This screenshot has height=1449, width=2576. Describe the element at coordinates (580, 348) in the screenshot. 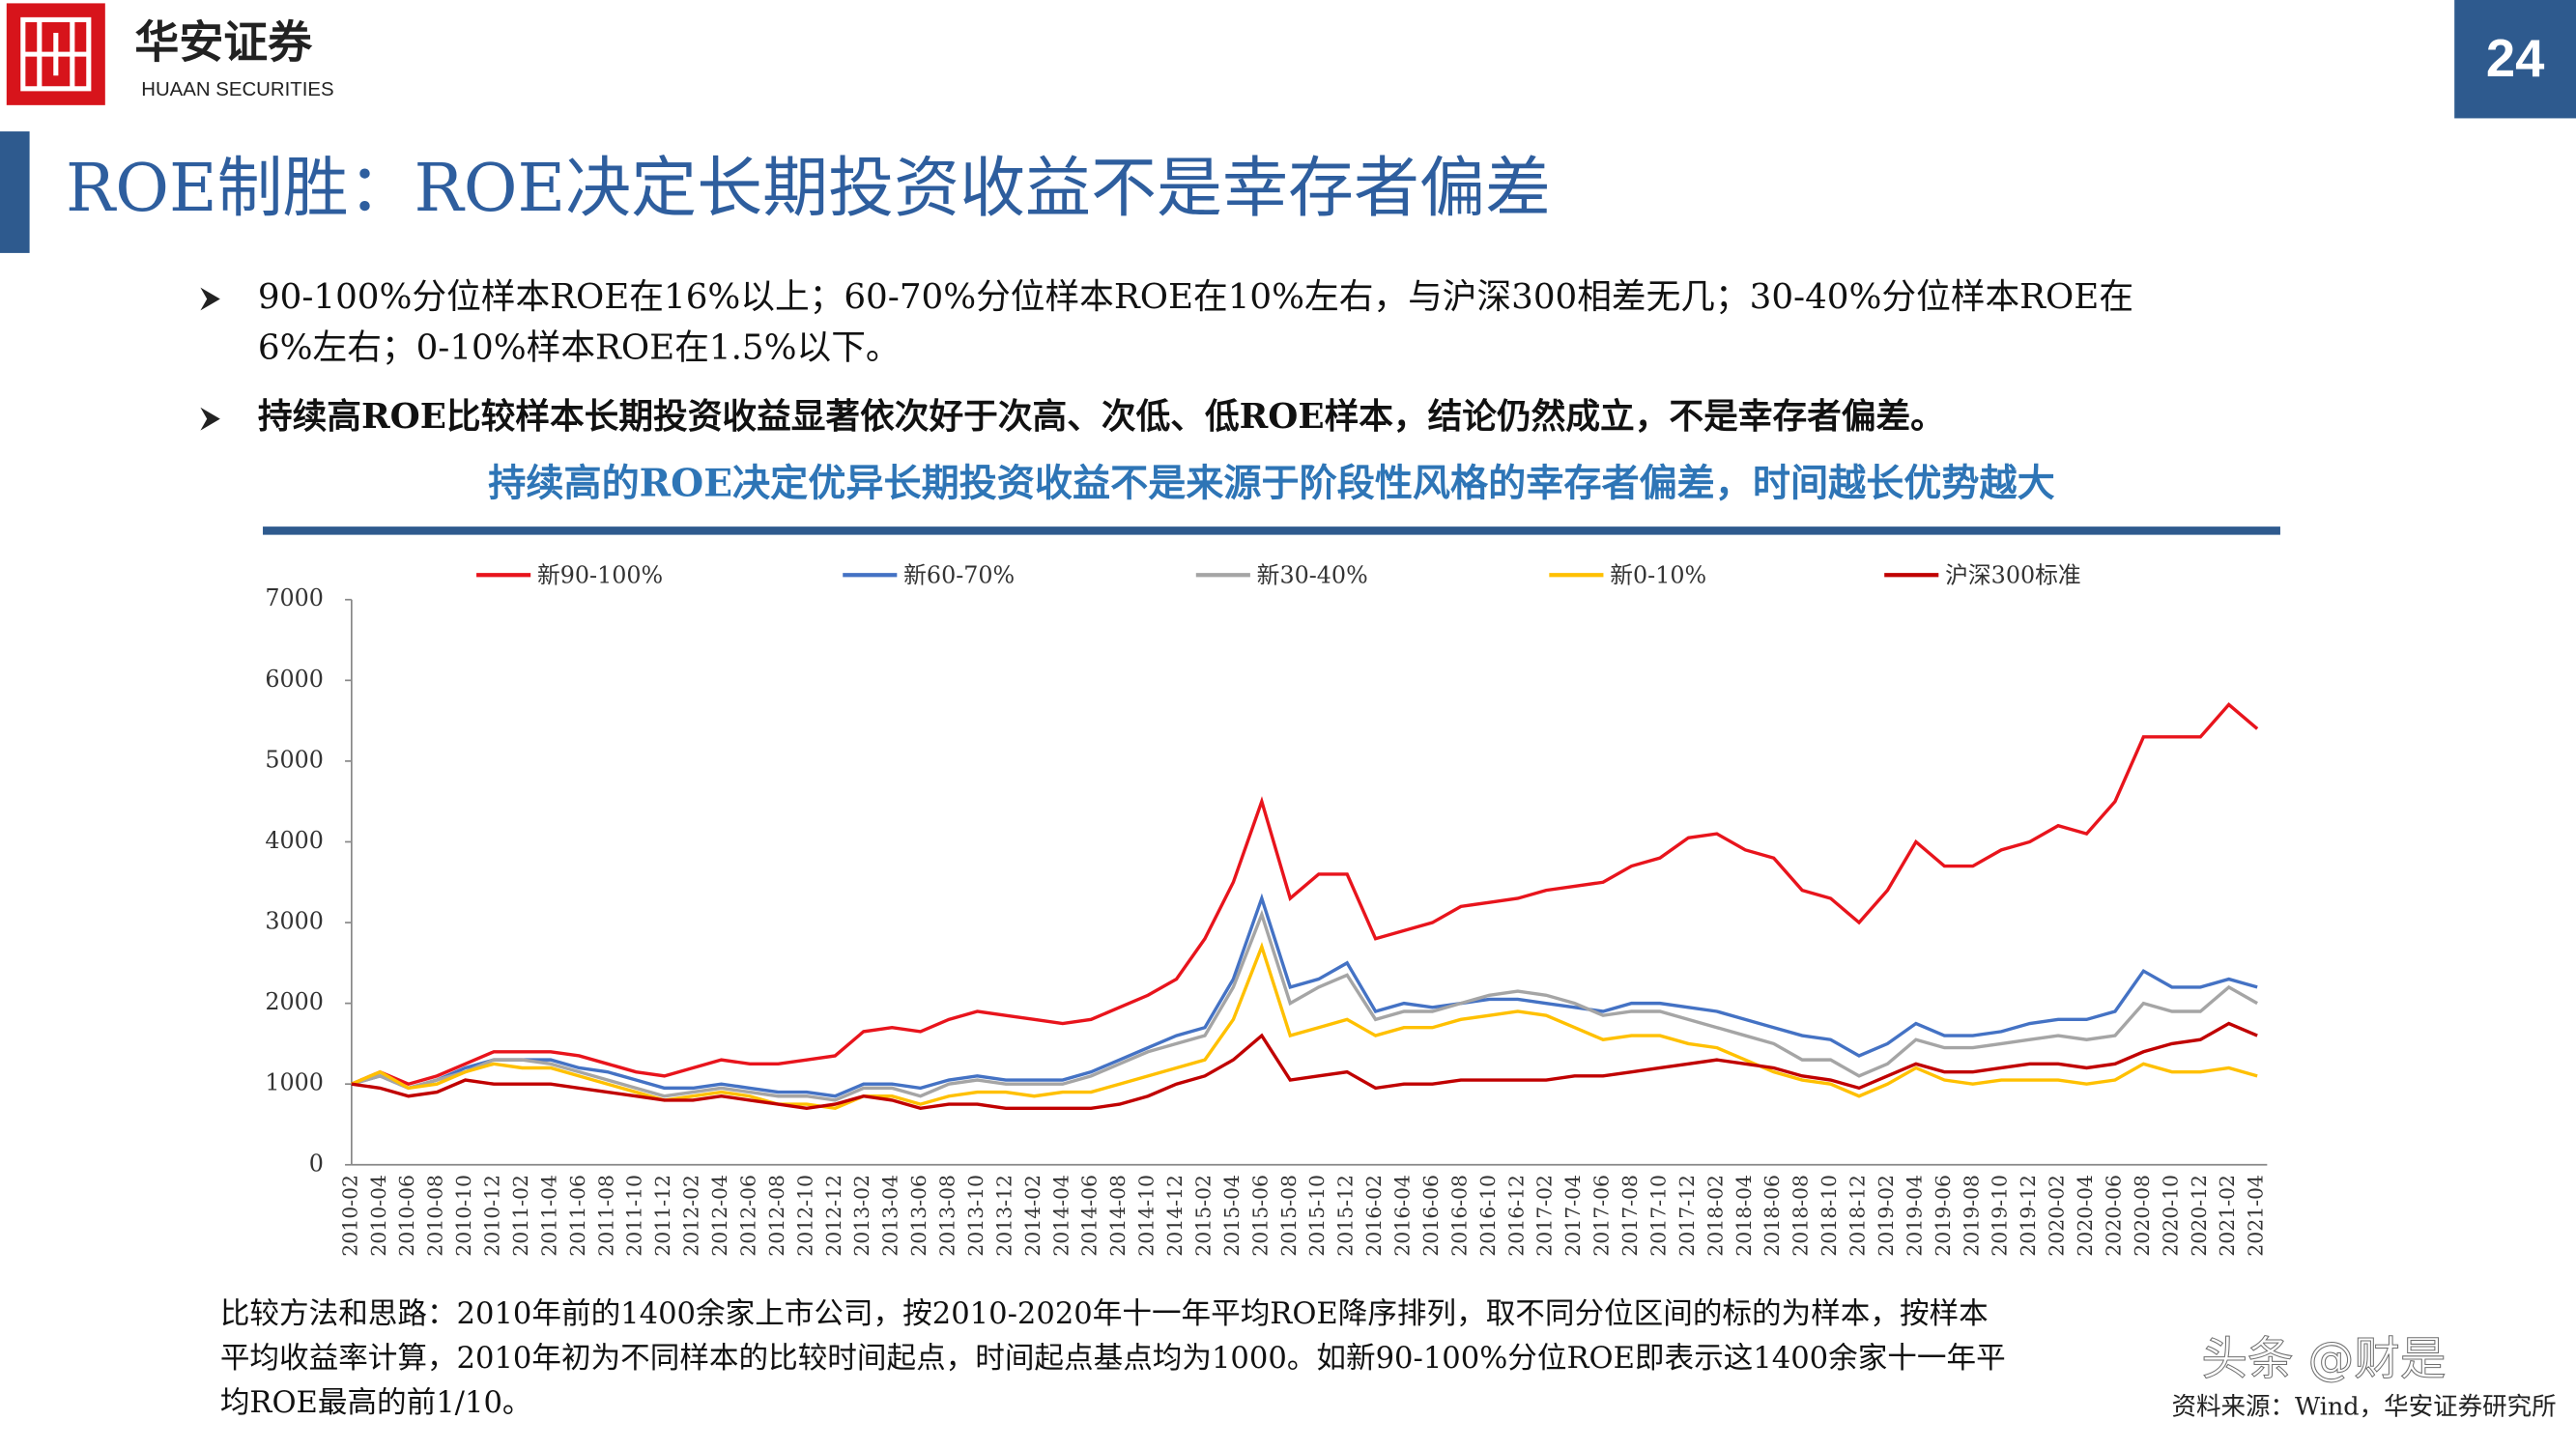

I see `bullet-text: 6%左右；0-10%样本ROE在1.5%以下。` at that location.